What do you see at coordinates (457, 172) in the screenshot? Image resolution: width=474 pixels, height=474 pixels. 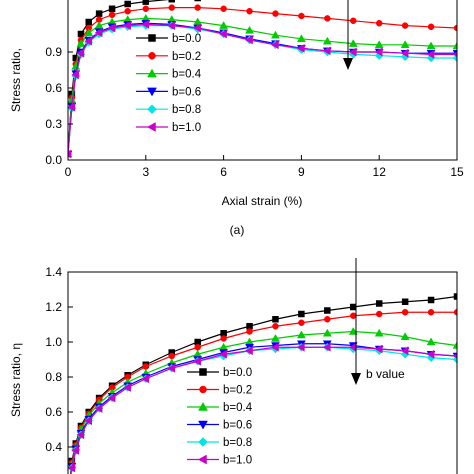 I see `x-tick-label: 15` at bounding box center [457, 172].